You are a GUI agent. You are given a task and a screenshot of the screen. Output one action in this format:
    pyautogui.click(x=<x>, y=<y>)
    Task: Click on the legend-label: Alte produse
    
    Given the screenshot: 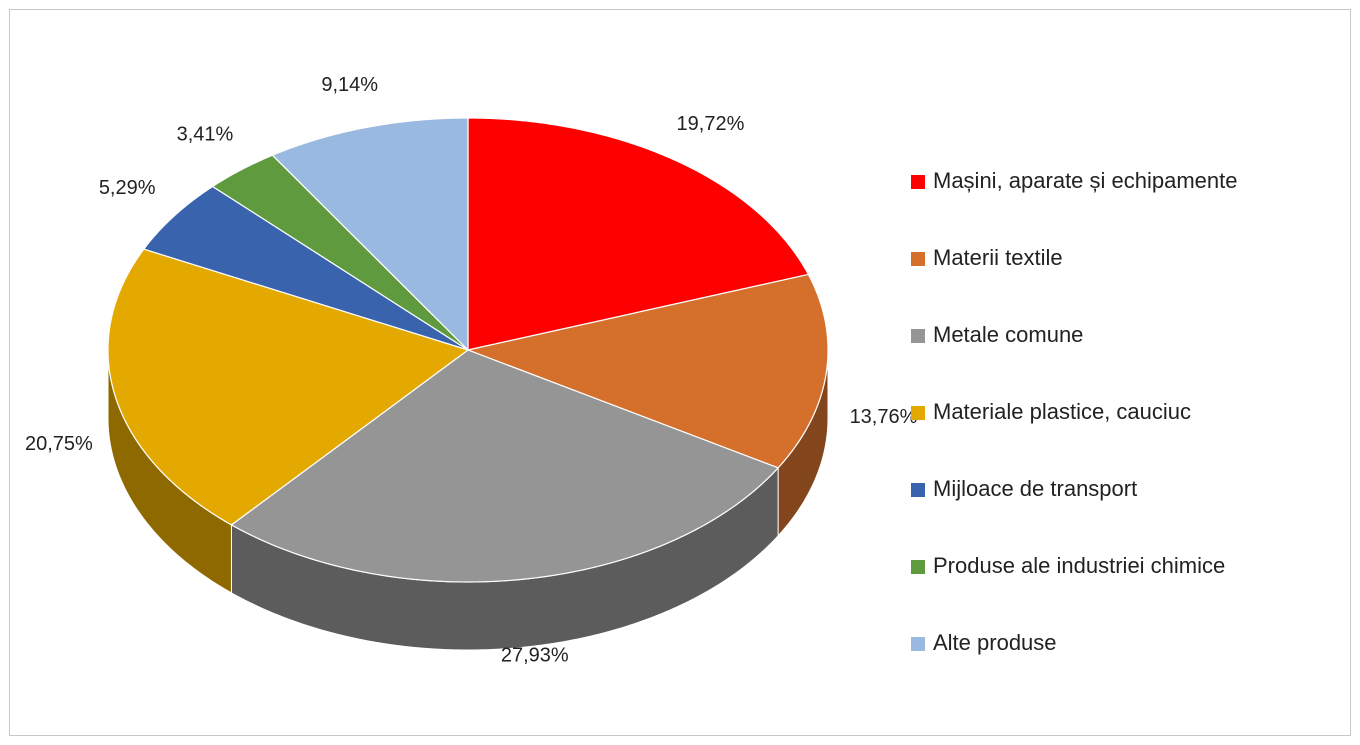 What is the action you would take?
    pyautogui.click(x=995, y=642)
    